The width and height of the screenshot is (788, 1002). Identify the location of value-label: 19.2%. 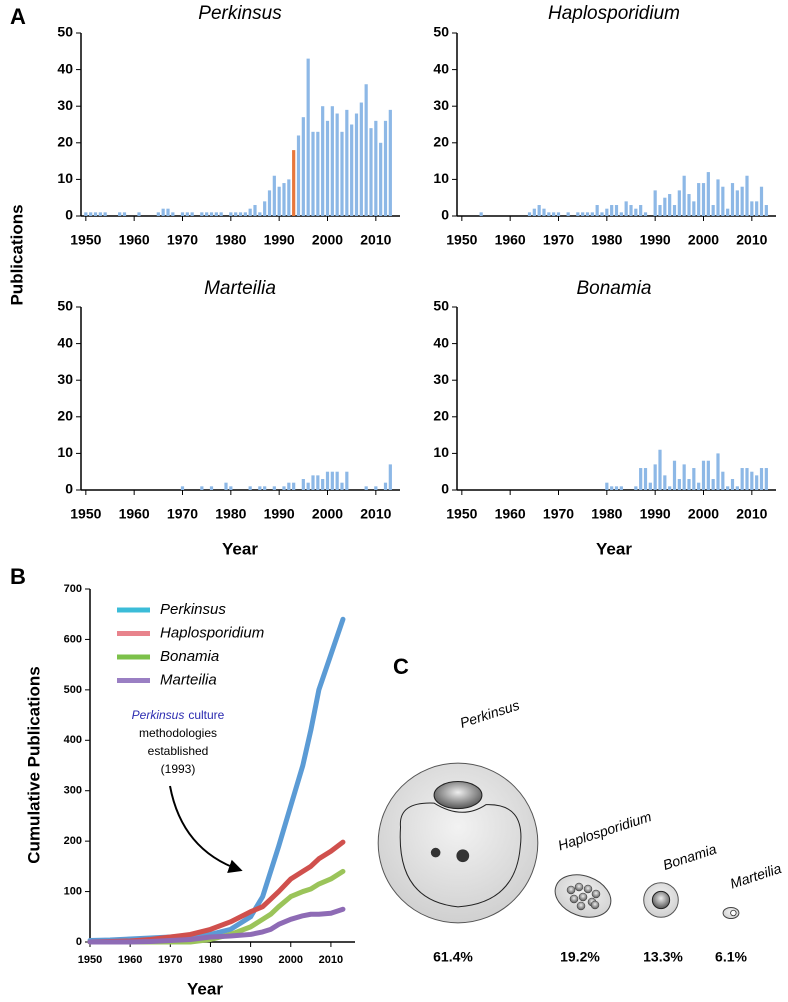
(580, 957).